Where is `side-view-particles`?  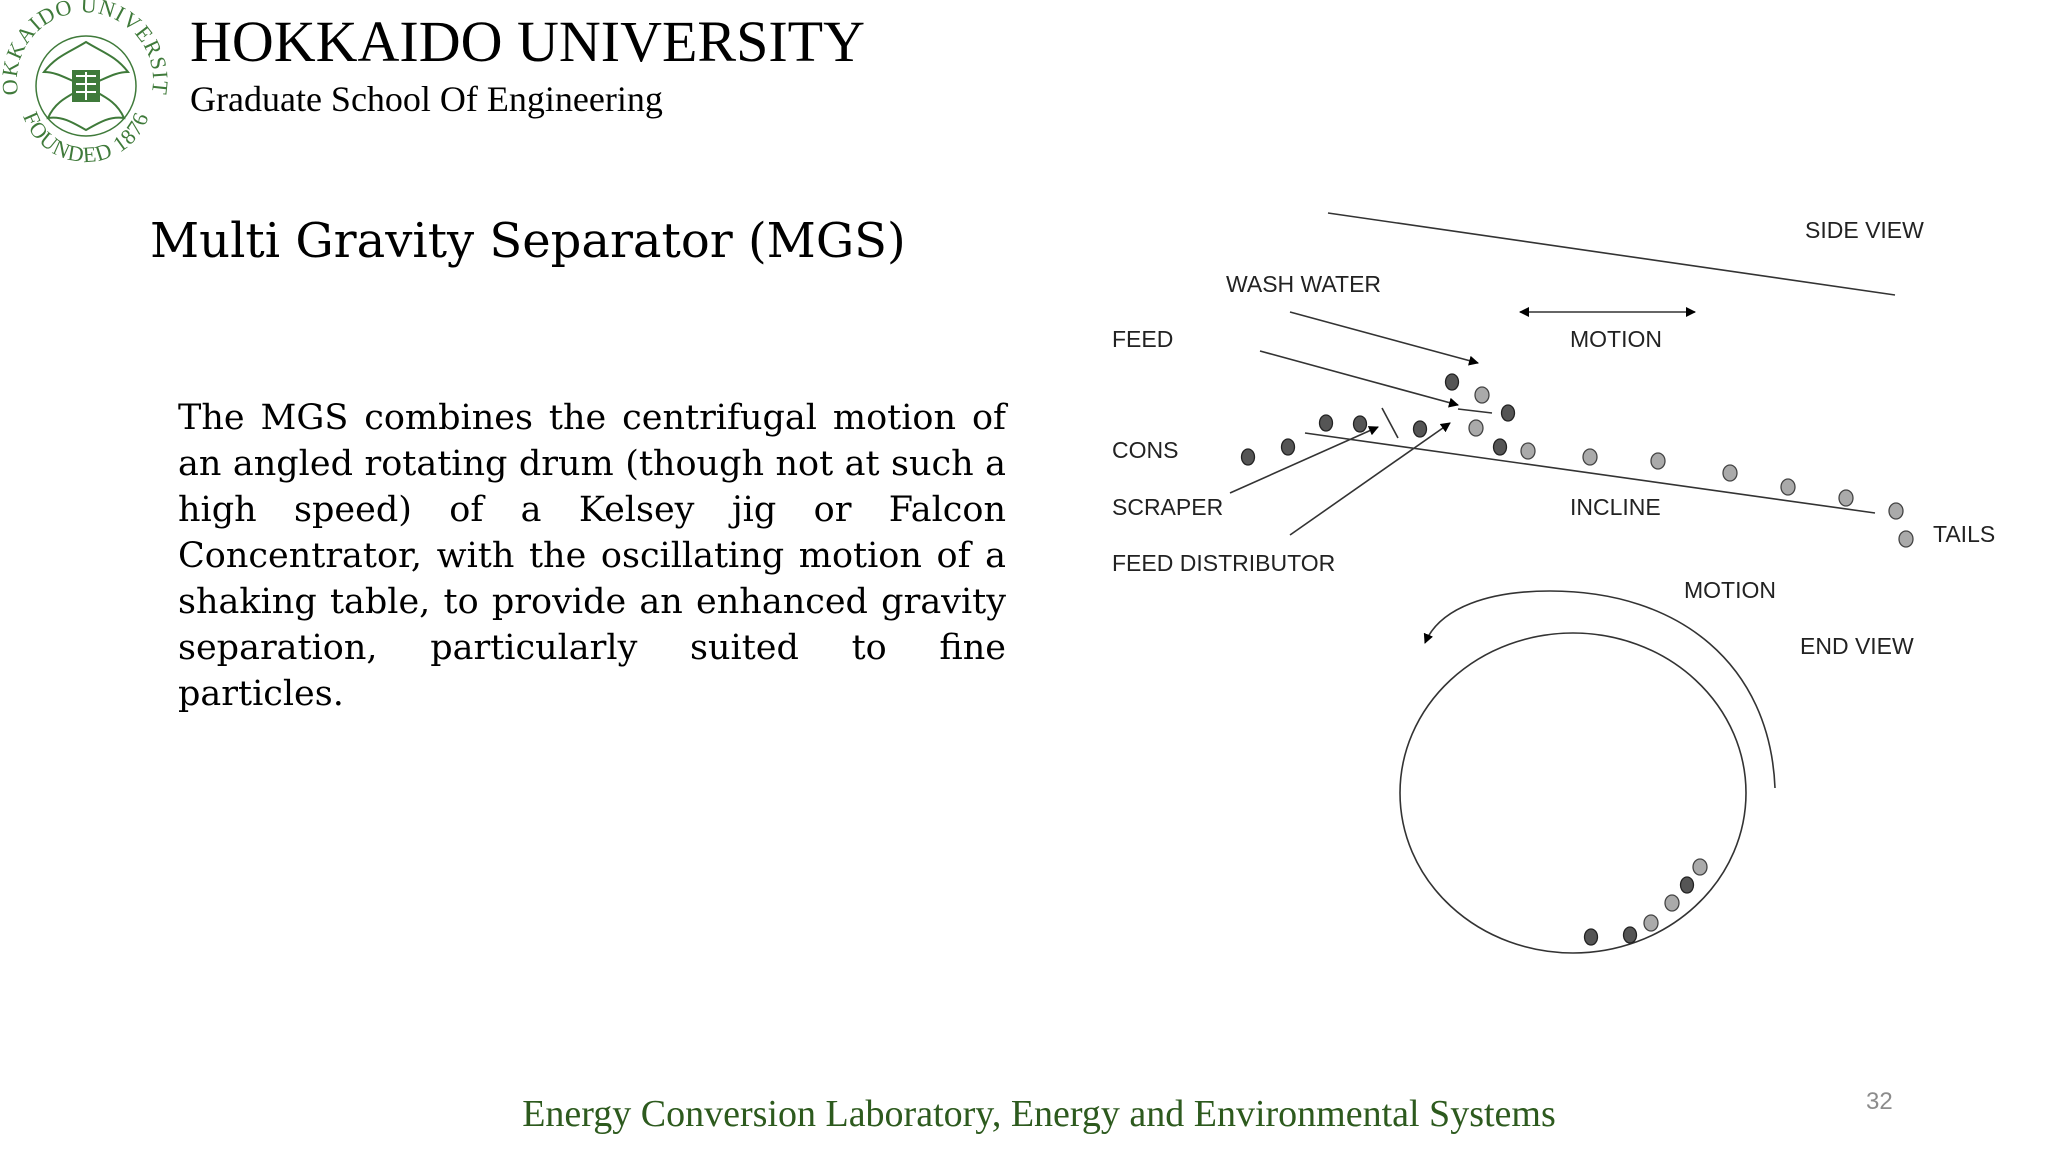 side-view-particles is located at coordinates (1577, 460).